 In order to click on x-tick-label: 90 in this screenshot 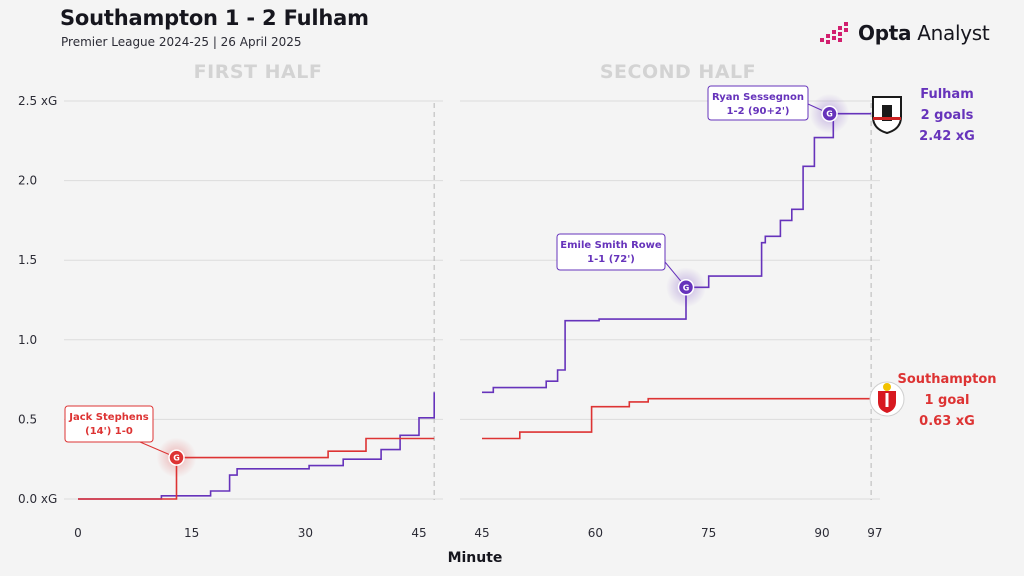, I will do `click(821, 533)`.